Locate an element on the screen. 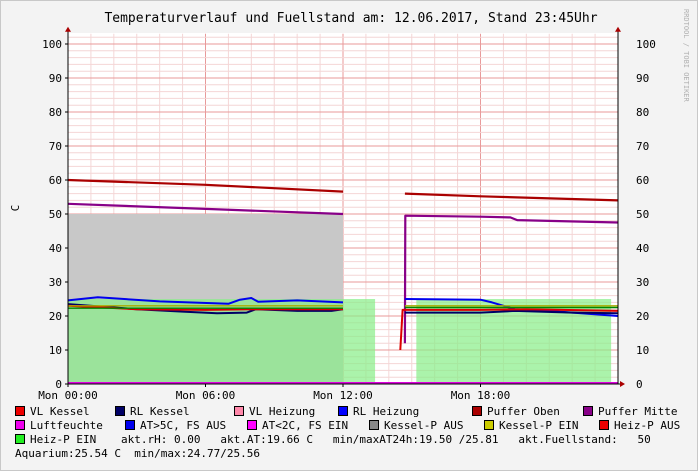 This screenshot has width=698, height=471. legend-item-heiz-p-aus: Heiz-P AUS is located at coordinates (639, 426).